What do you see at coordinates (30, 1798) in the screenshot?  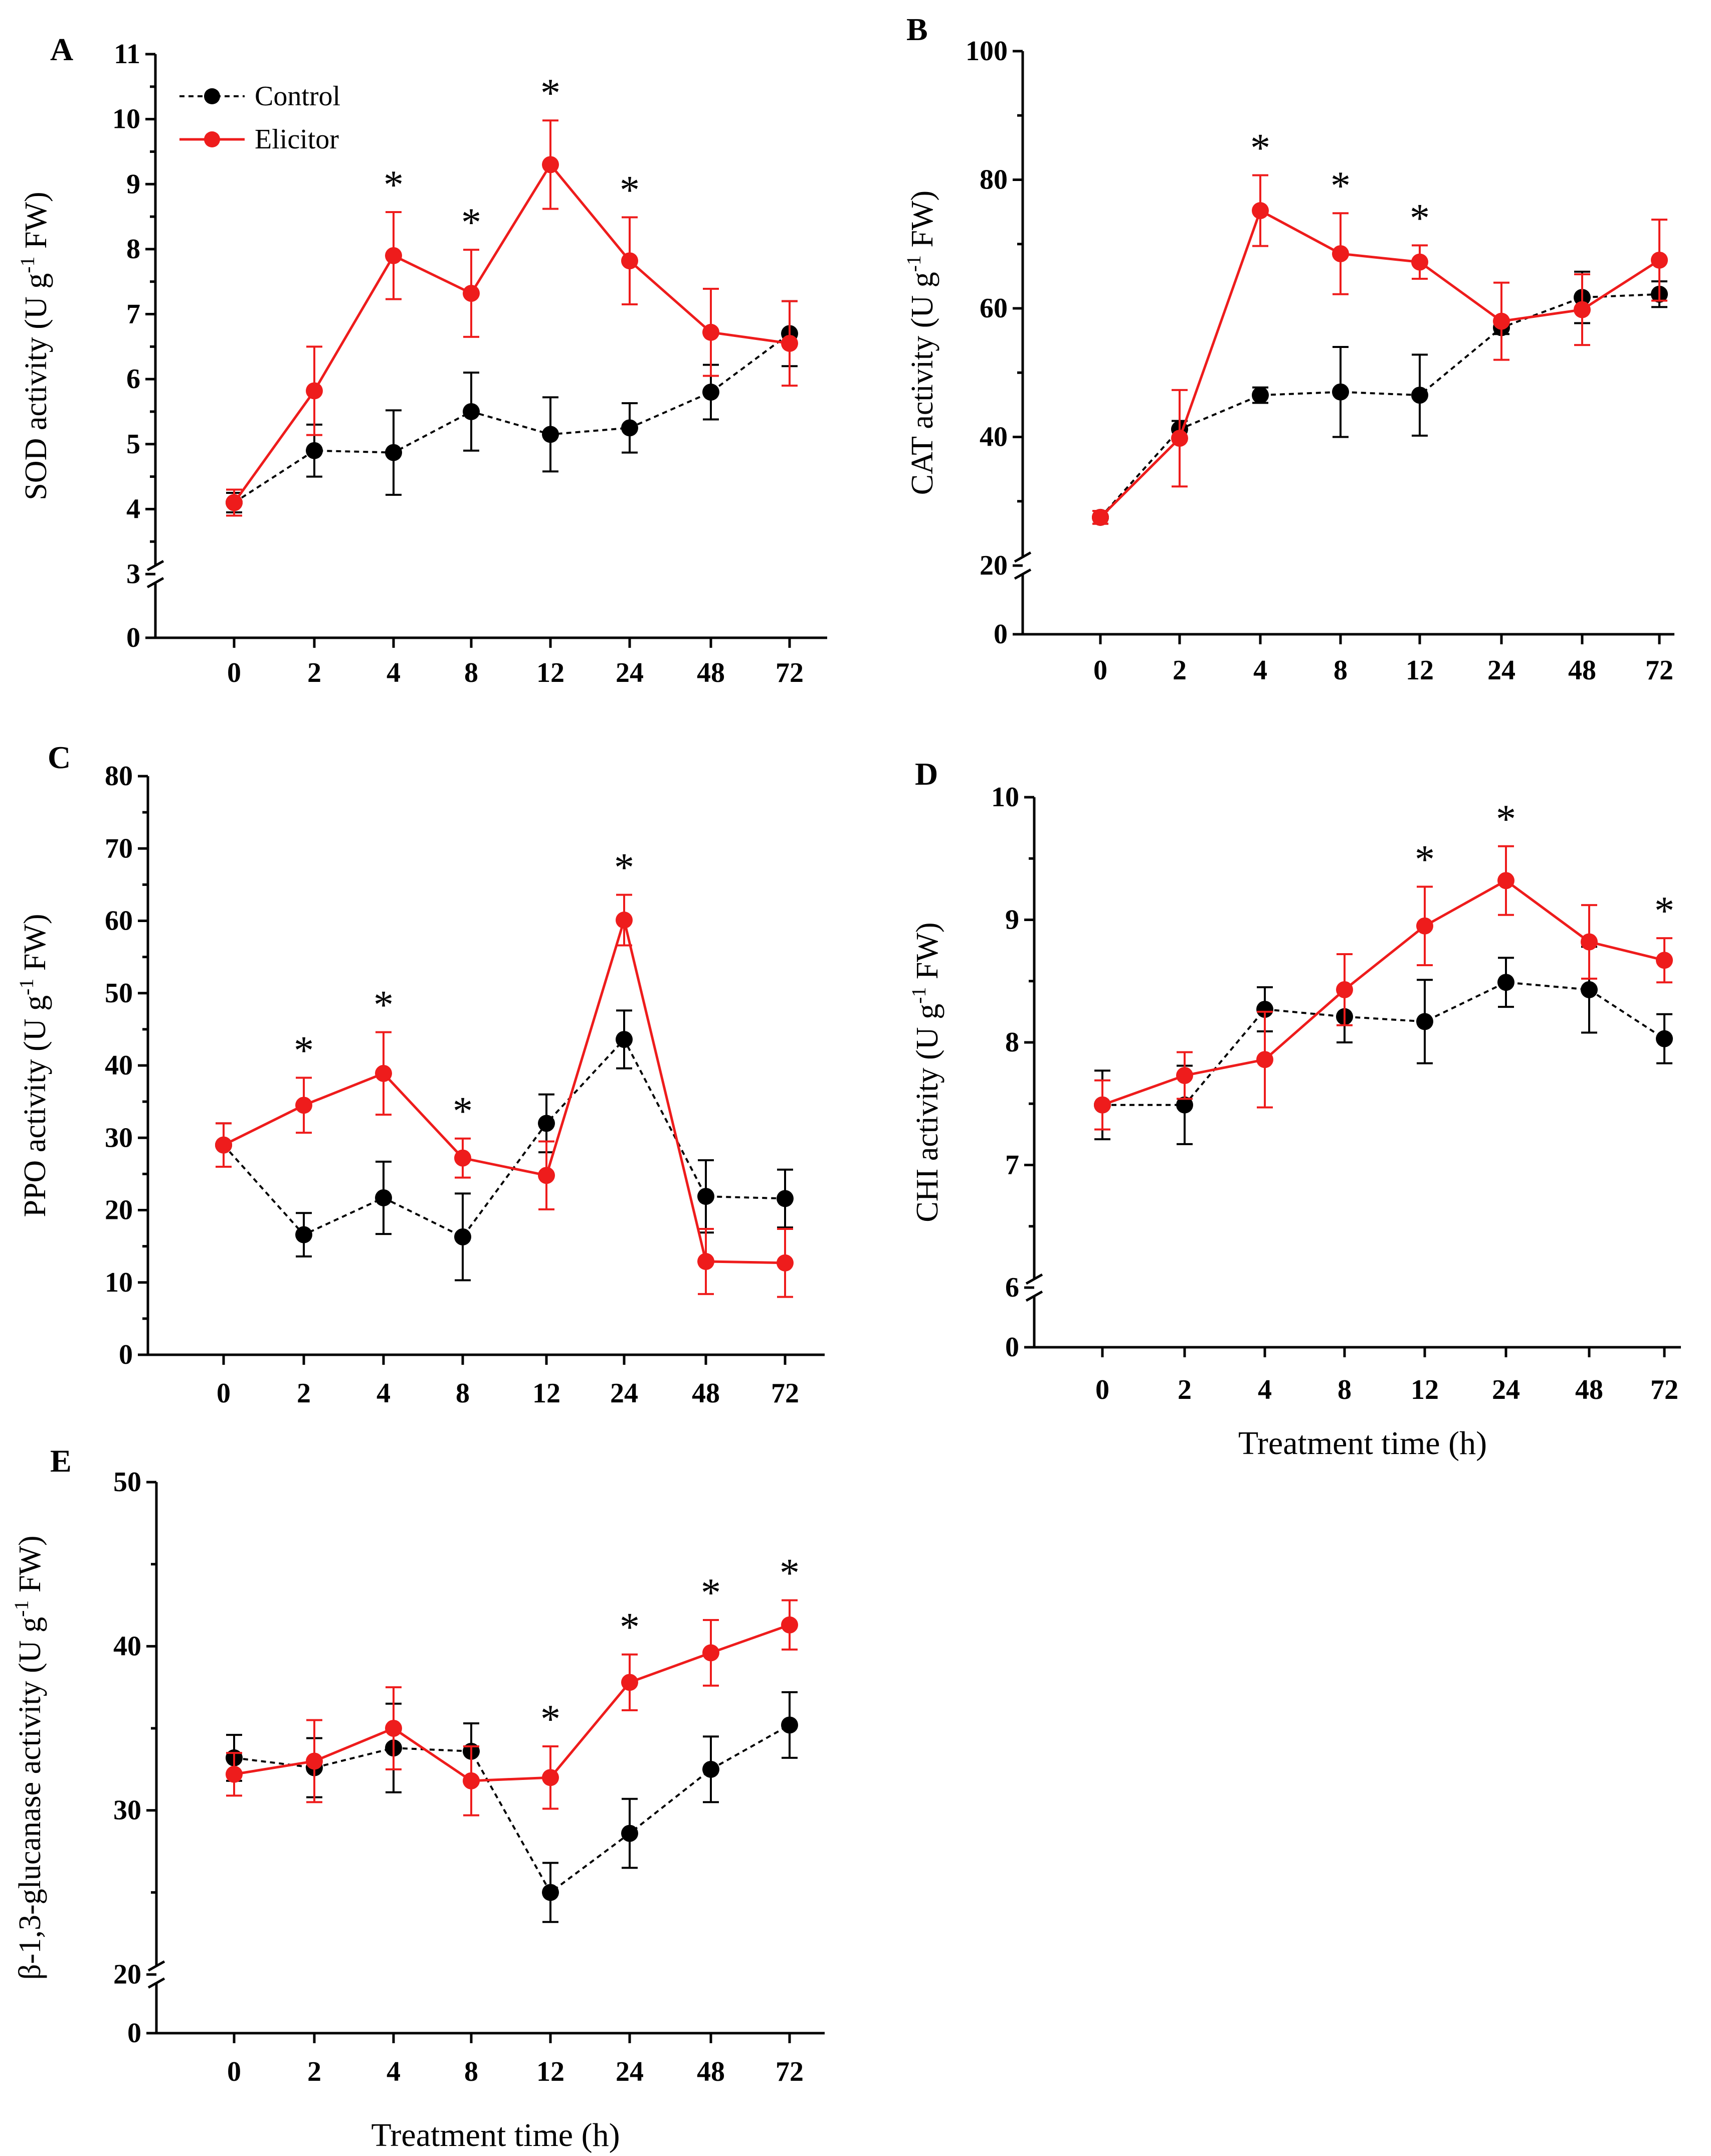 I see `y-axis-title-text: β-1,3-glucanase activity (U g` at bounding box center [30, 1798].